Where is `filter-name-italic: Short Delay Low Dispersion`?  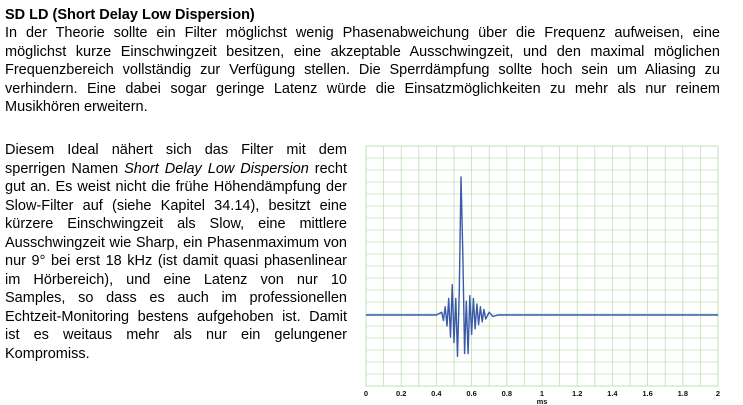
filter-name-italic: Short Delay Low Dispersion is located at coordinates (216, 168).